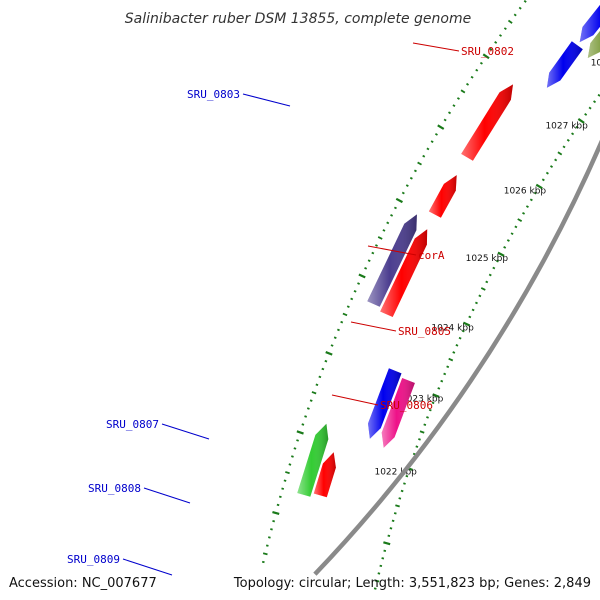  I want to click on scale-label: 1024 kbp, so click(452, 328).